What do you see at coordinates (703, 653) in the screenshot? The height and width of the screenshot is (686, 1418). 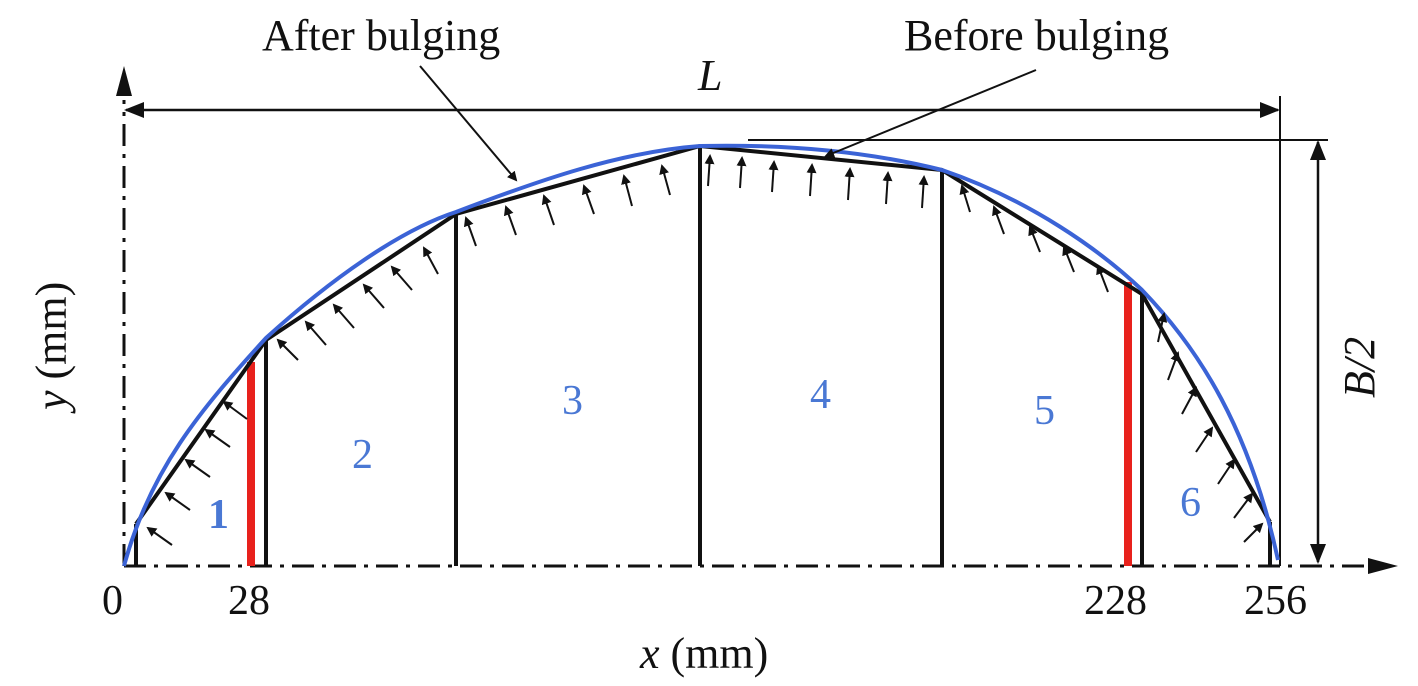 I see `x-axis-label: x (mm)` at bounding box center [703, 653].